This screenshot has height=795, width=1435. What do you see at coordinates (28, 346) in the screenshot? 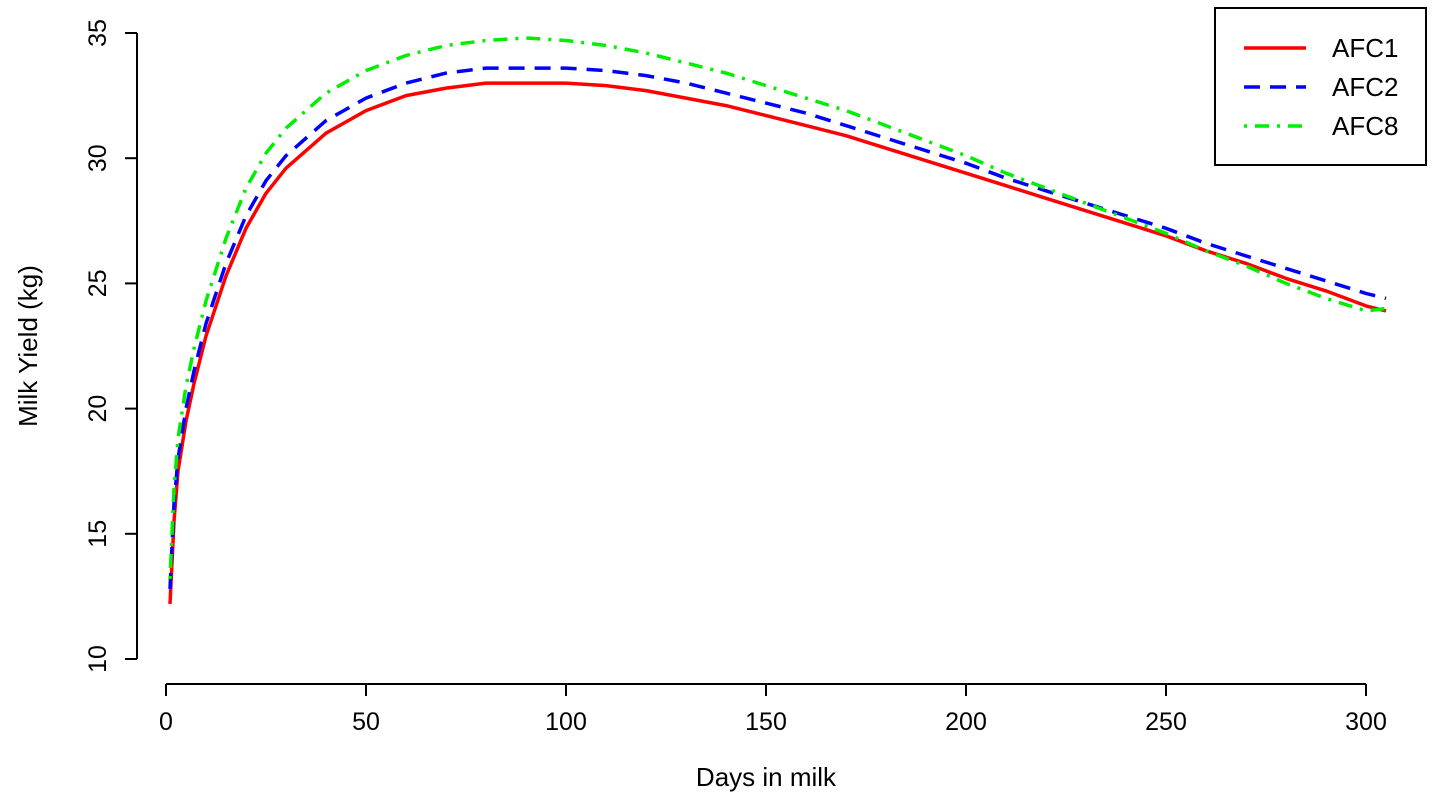
I see `y-axis-title: Milk Yield (kg)` at bounding box center [28, 346].